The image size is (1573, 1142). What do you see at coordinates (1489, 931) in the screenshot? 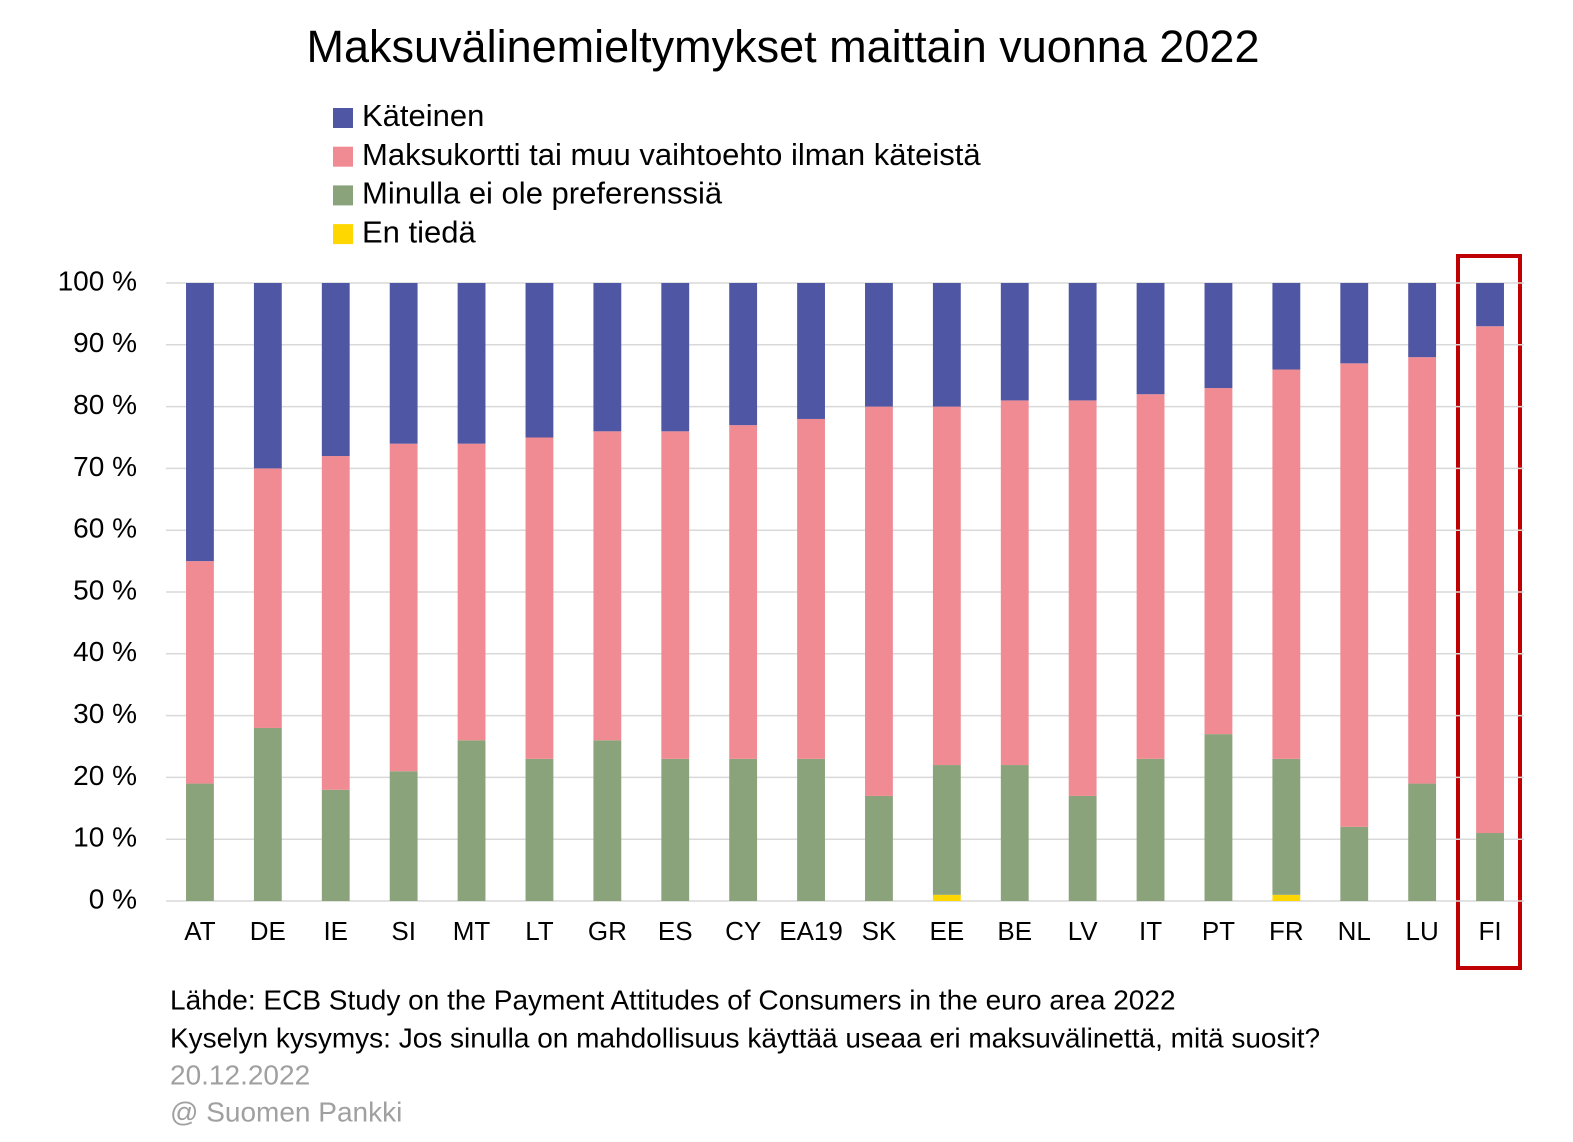
I see `x-tick-label: FI` at bounding box center [1489, 931].